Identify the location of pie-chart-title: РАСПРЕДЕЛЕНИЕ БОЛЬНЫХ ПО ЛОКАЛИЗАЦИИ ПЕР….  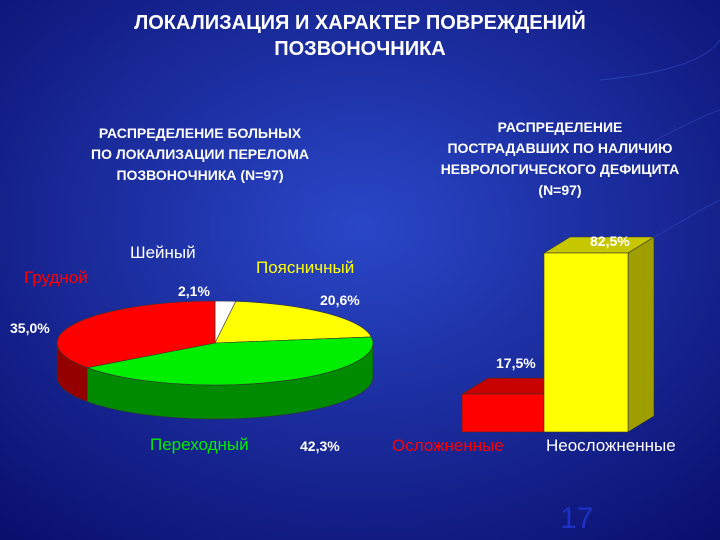
(200, 154).